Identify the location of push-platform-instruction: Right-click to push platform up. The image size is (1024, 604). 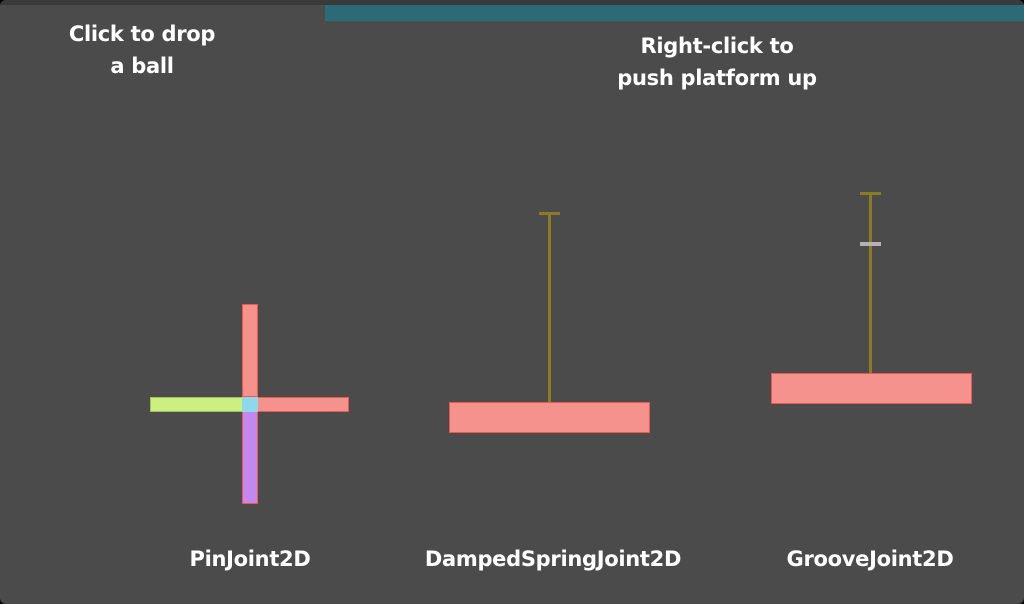
(717, 62).